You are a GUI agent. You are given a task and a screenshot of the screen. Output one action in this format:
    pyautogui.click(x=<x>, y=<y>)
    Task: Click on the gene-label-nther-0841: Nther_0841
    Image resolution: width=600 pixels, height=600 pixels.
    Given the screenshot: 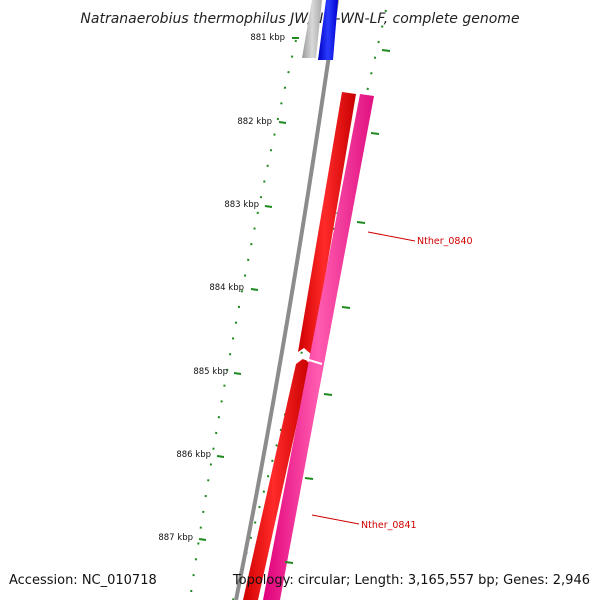 What is the action you would take?
    pyautogui.click(x=389, y=525)
    